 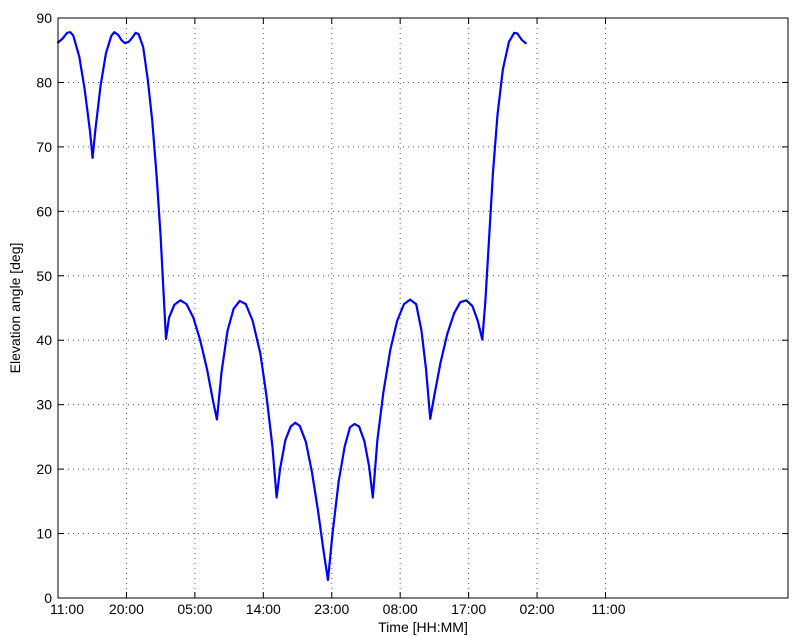 What do you see at coordinates (44, 82) in the screenshot?
I see `y-tick-label: 80` at bounding box center [44, 82].